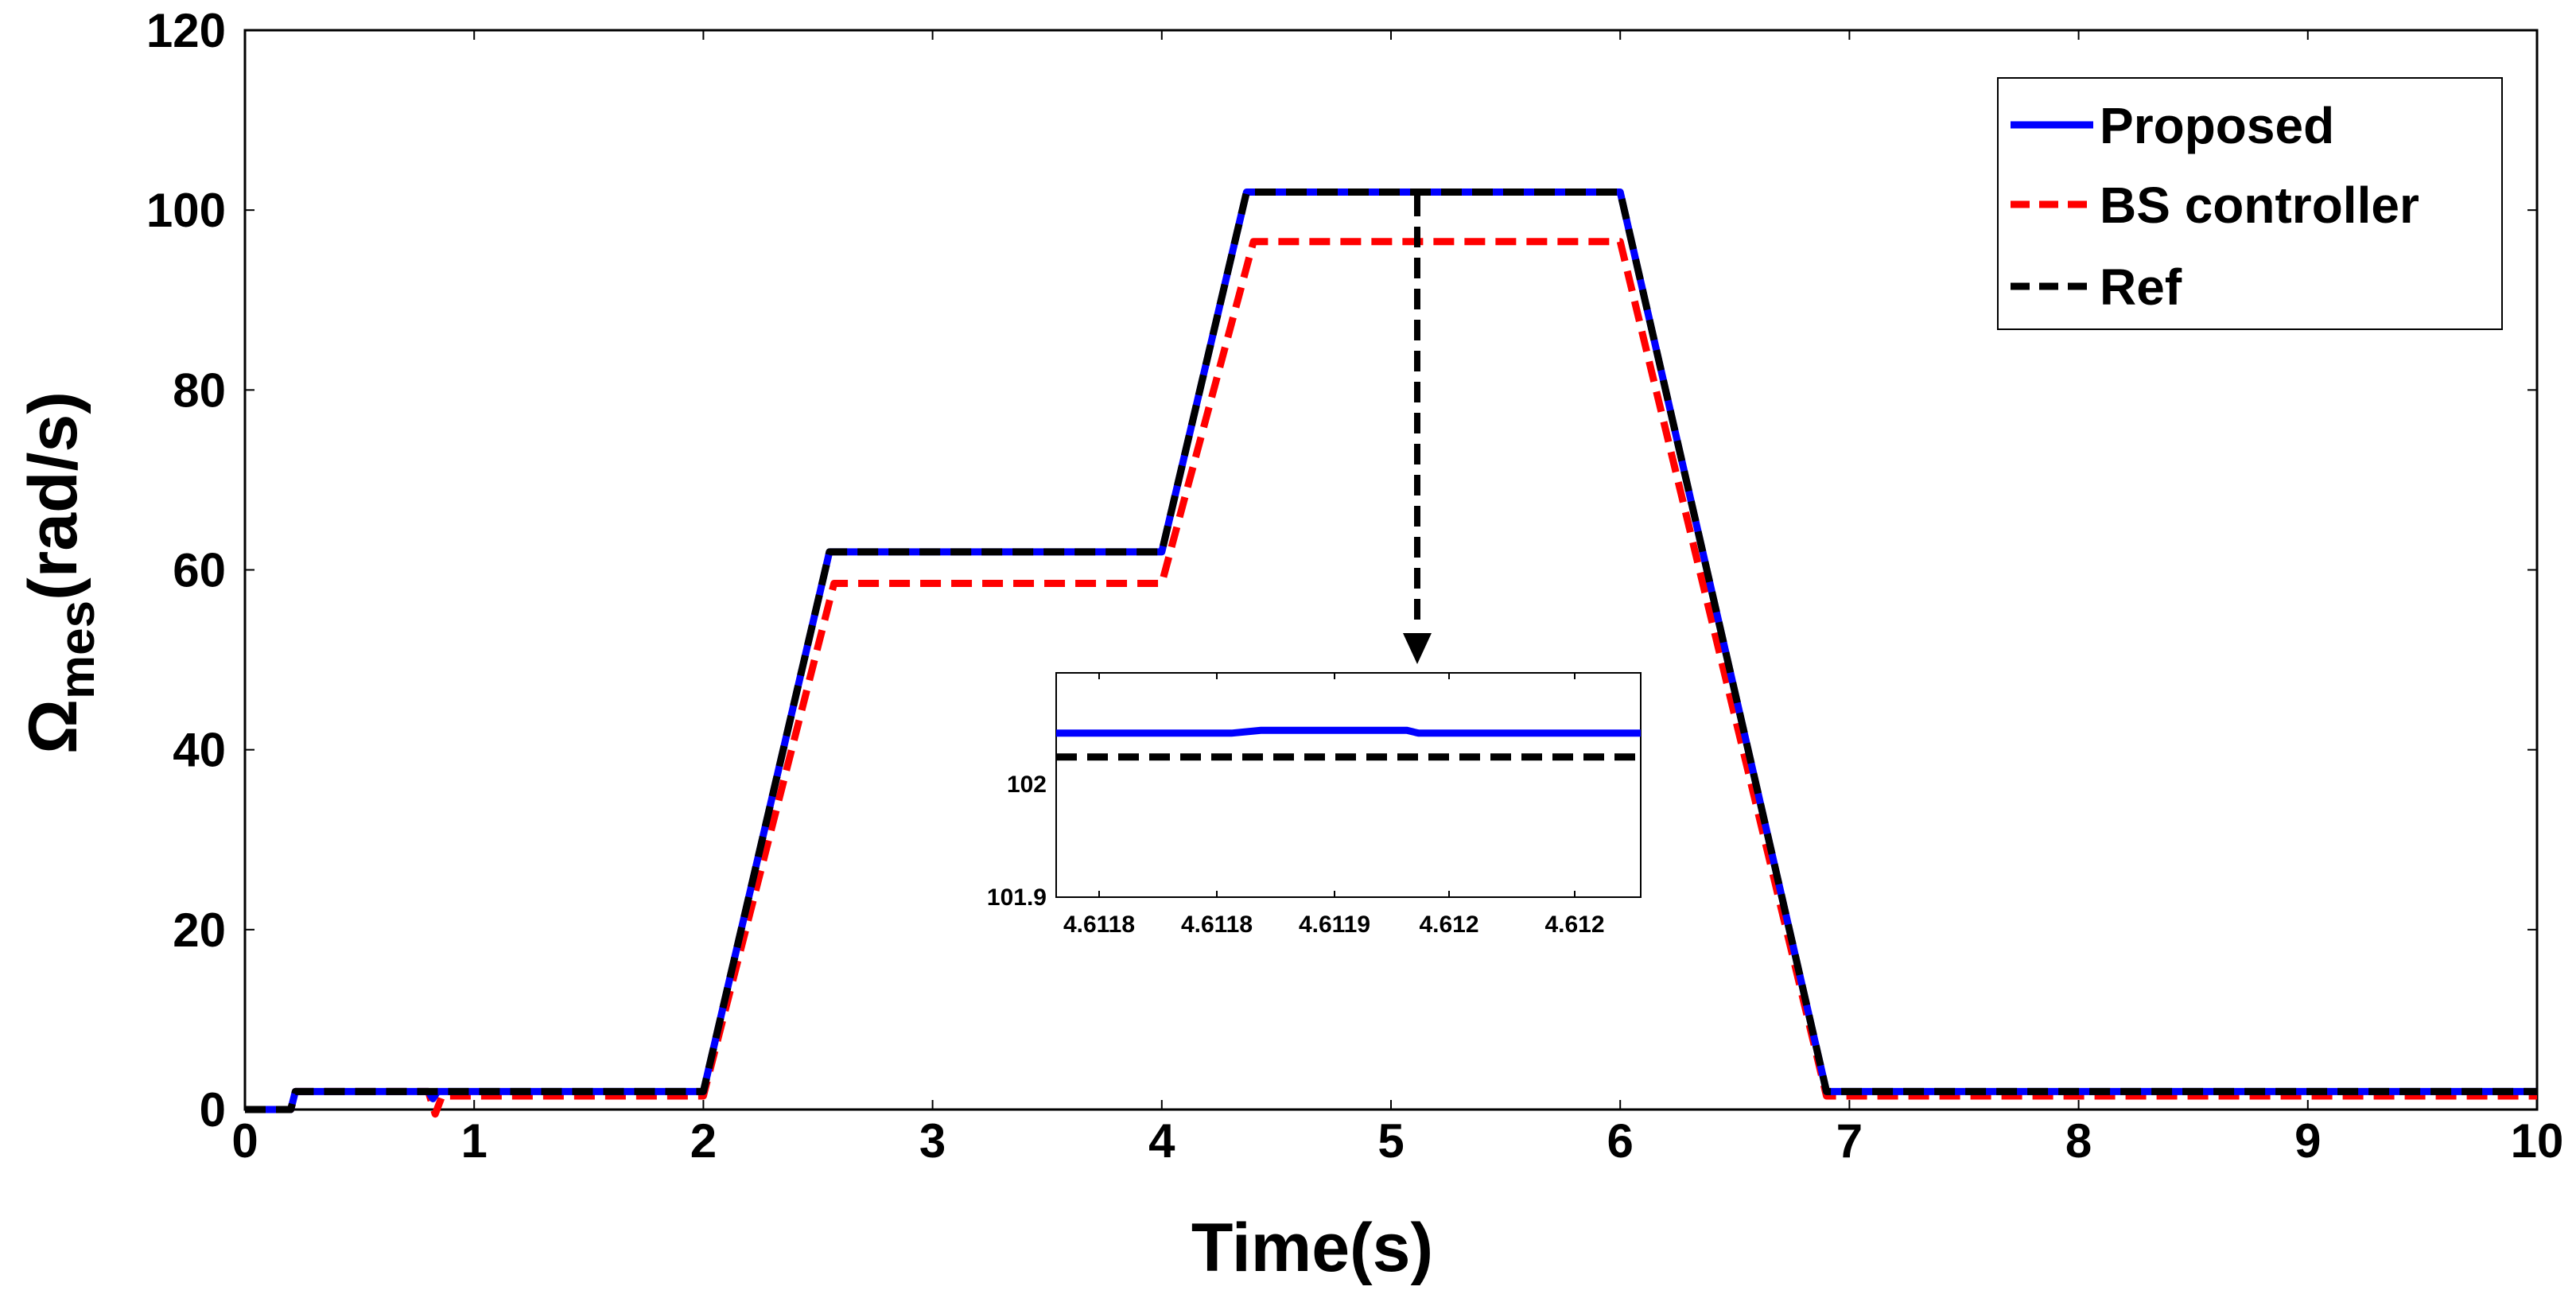 Image resolution: width=2576 pixels, height=1302 pixels. What do you see at coordinates (244, 1141) in the screenshot?
I see `x-tick-label: 0` at bounding box center [244, 1141].